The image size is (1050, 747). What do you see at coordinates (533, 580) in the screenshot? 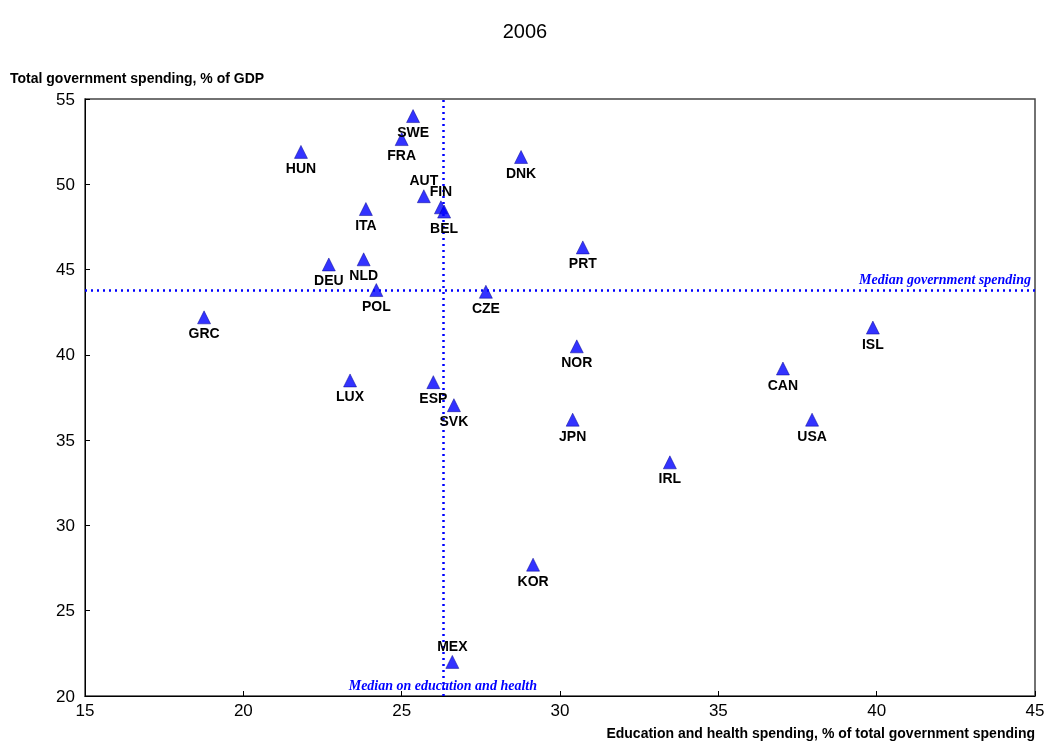
I see `annotation: KOR` at bounding box center [533, 580].